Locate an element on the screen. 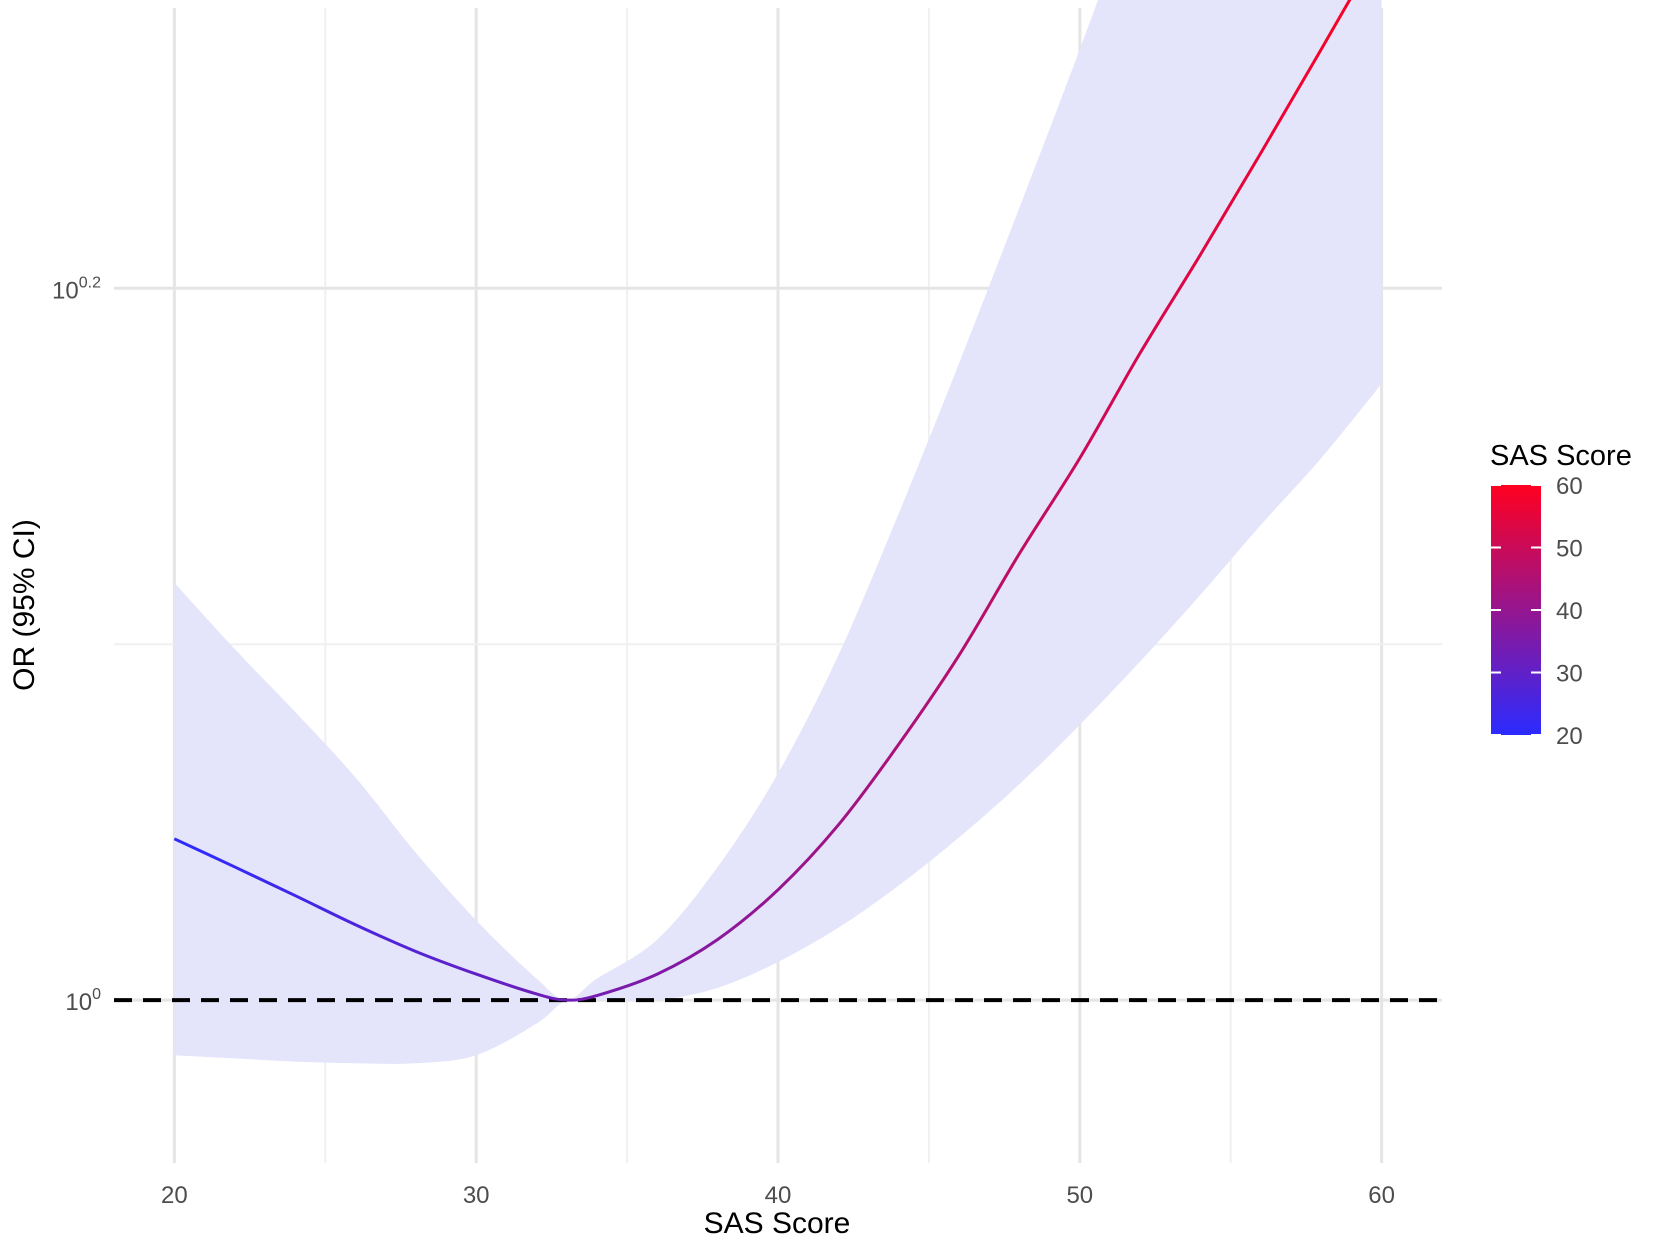  colorbar-tick-label: 30 is located at coordinates (1569, 674).